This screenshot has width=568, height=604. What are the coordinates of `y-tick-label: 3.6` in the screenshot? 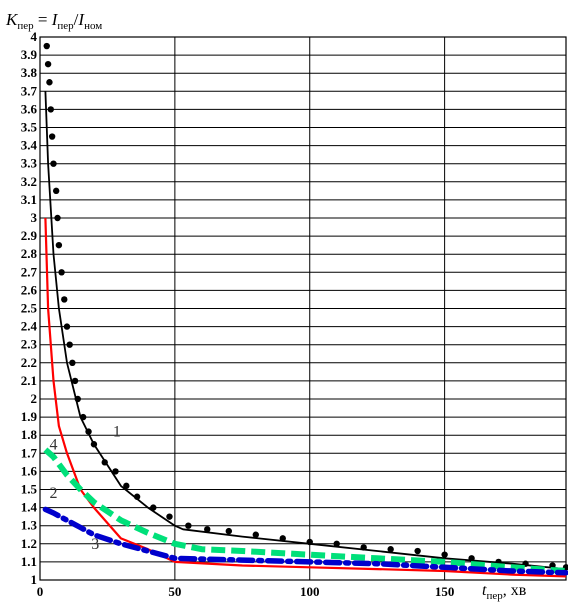 It's located at (29, 108).